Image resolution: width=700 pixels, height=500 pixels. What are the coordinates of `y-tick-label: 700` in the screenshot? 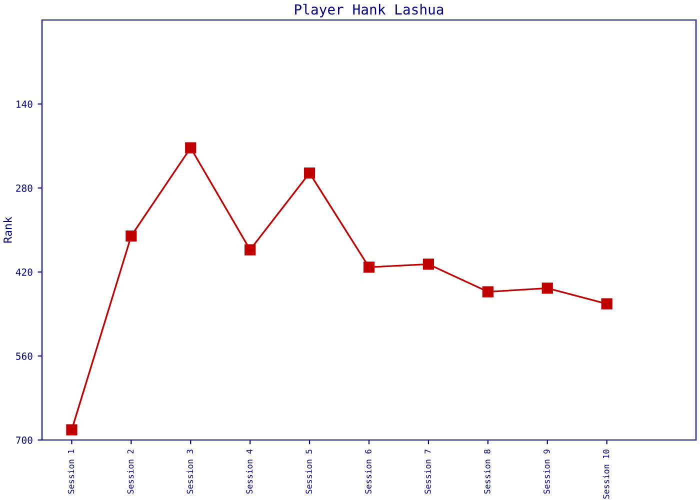 It's located at (24, 440).